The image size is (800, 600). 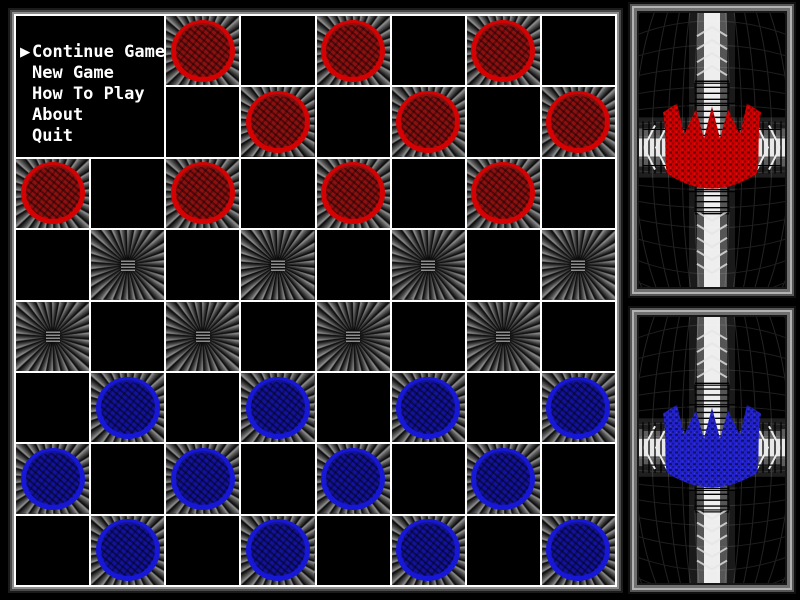 I want to click on red-panel-art, so click(x=712, y=150).